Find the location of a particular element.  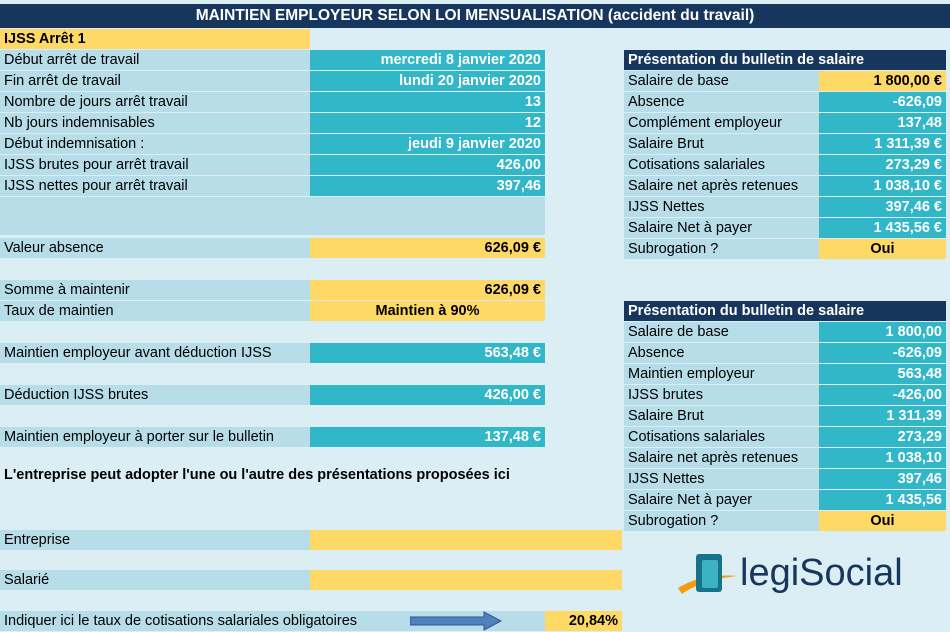

bulletin1-row-value: -626,09 is located at coordinates (882, 102).